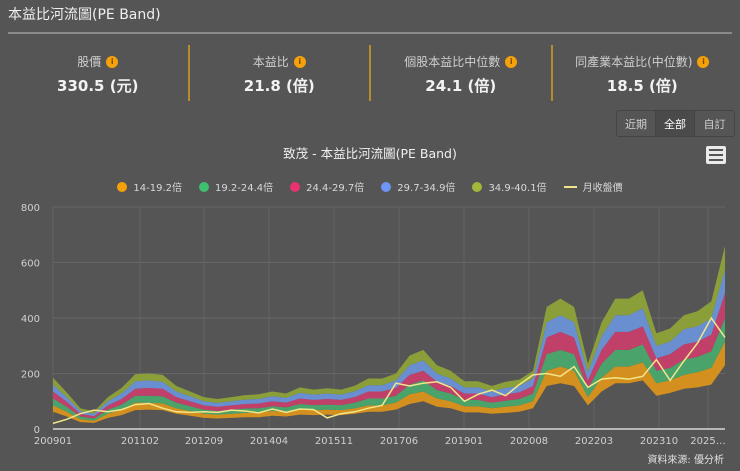 The image size is (740, 471). I want to click on svg-text: 0, so click(37, 430).